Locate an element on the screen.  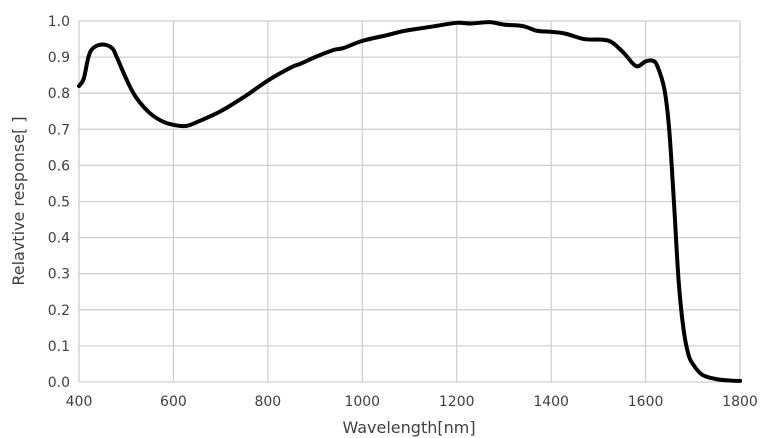
y-tick-label: 0.7 is located at coordinates (59, 130).